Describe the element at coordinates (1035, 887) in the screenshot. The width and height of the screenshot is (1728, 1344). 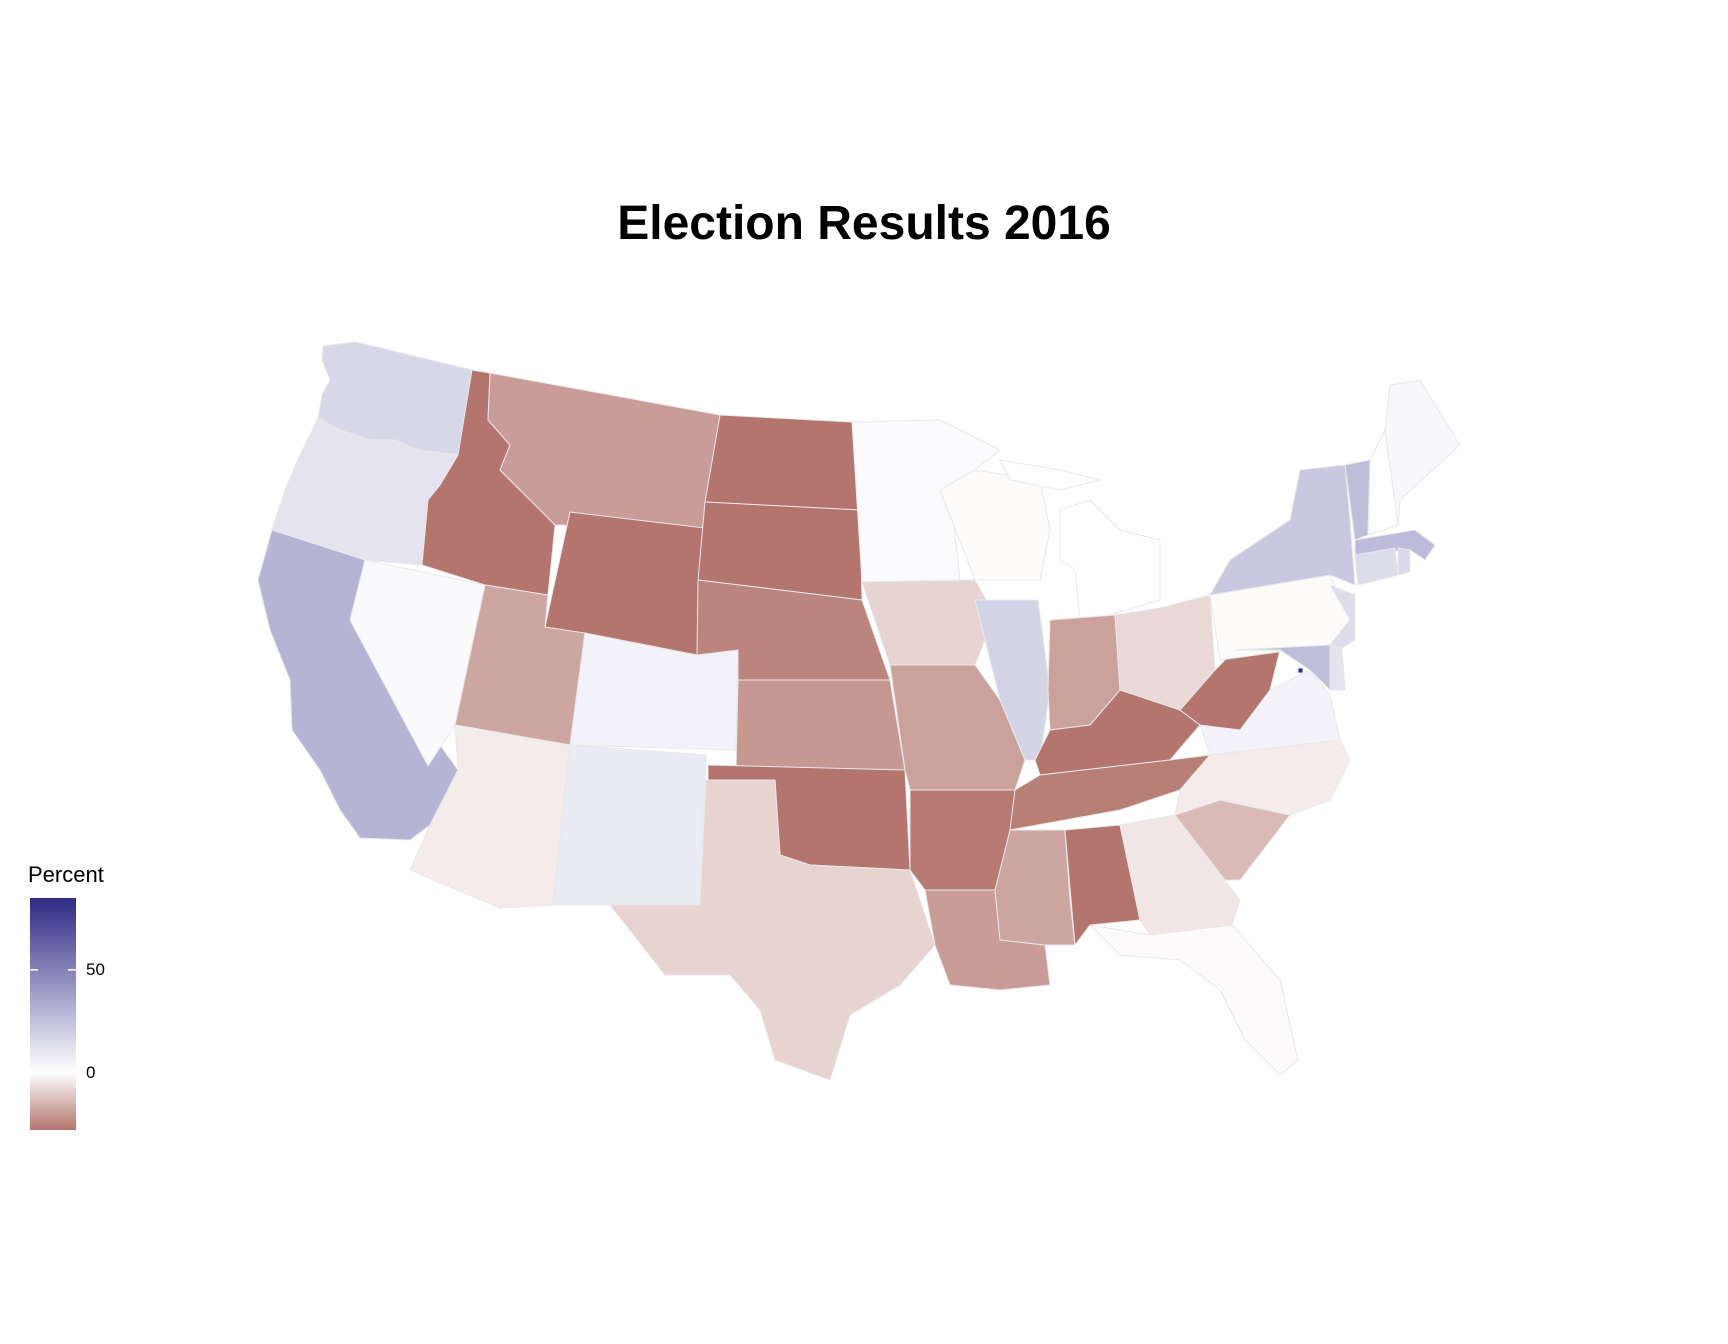
I see `state-mississippi` at that location.